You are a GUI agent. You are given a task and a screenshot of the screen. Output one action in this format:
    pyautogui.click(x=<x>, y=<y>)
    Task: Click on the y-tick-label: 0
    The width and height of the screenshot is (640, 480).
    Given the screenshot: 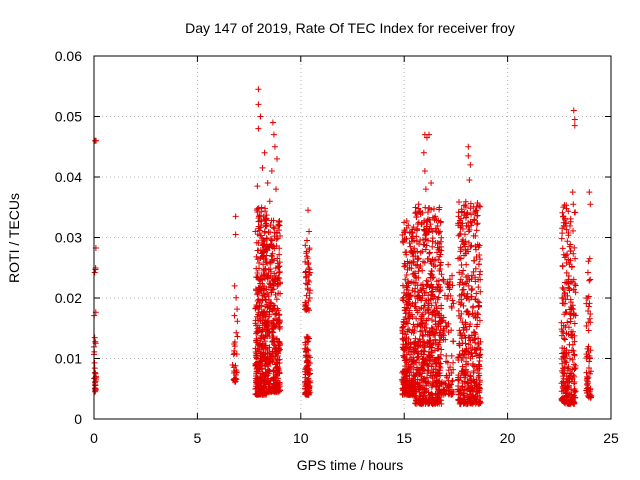 What is the action you would take?
    pyautogui.click(x=78, y=419)
    